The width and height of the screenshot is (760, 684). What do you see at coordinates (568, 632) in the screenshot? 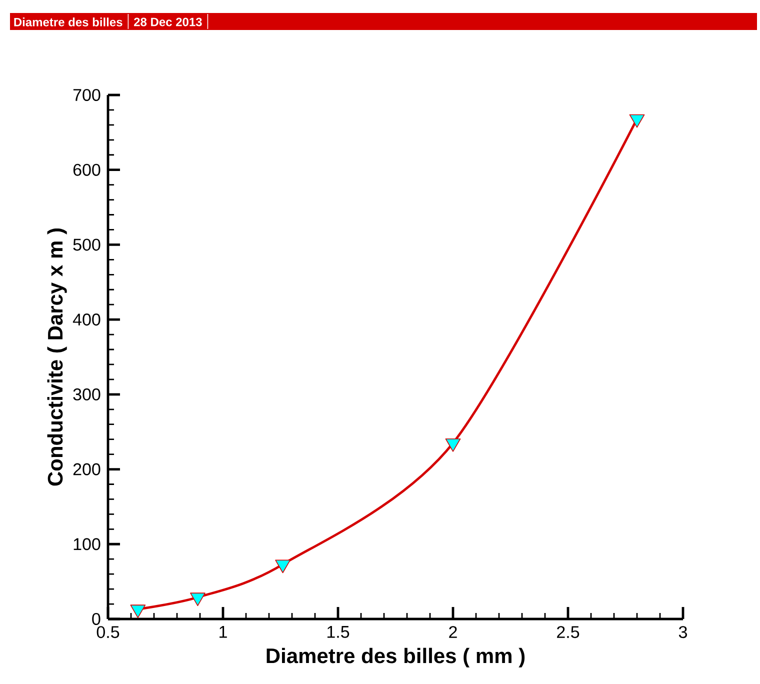
I see `x-tick-label: 2.5` at bounding box center [568, 632].